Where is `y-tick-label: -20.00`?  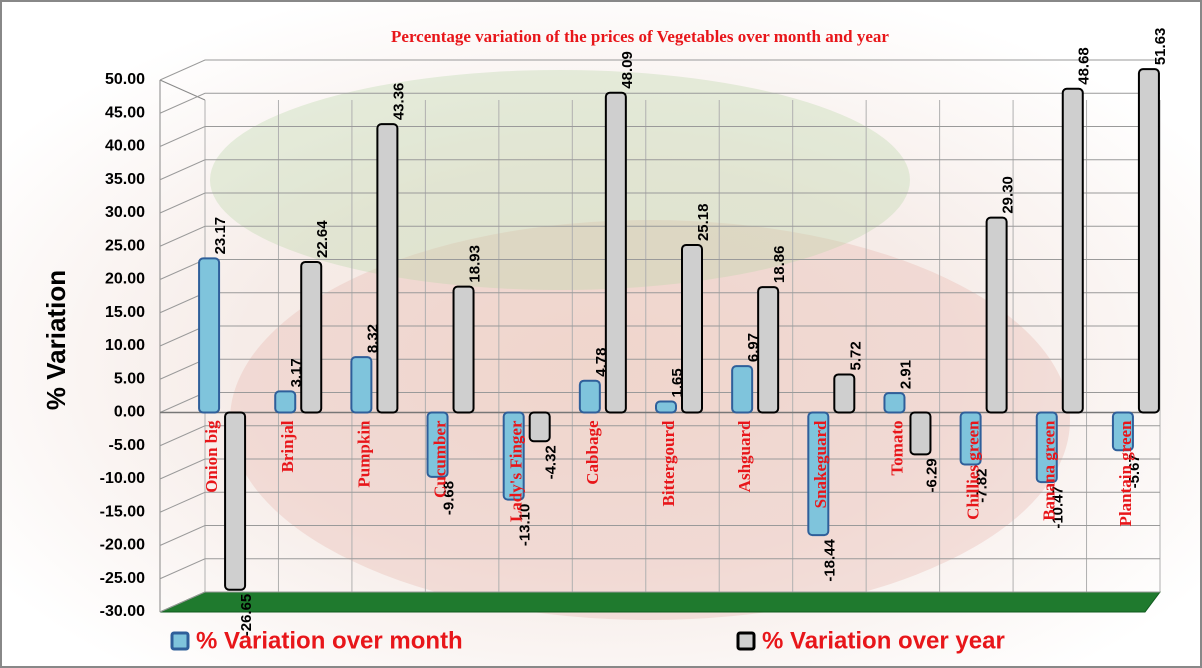
y-tick-label: -20.00 is located at coordinates (122, 545).